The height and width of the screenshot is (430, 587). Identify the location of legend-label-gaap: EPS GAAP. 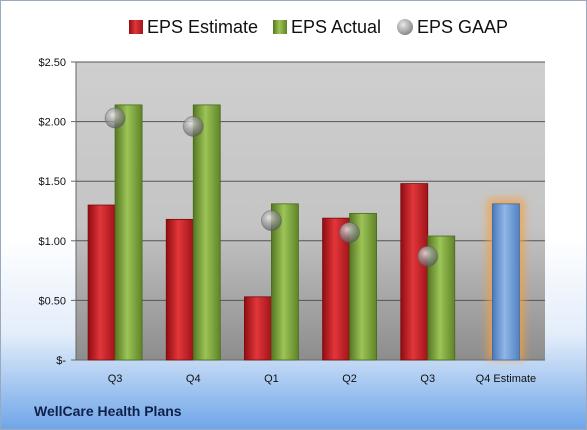
(462, 27).